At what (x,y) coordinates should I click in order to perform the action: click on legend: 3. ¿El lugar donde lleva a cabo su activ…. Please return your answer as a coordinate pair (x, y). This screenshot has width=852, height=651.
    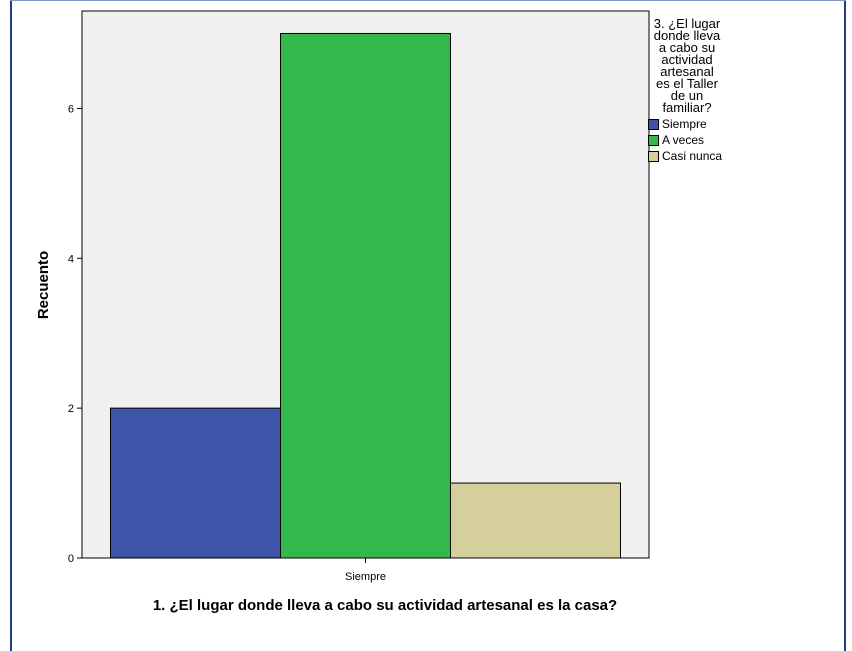
    Looking at the image, I should click on (693, 90).